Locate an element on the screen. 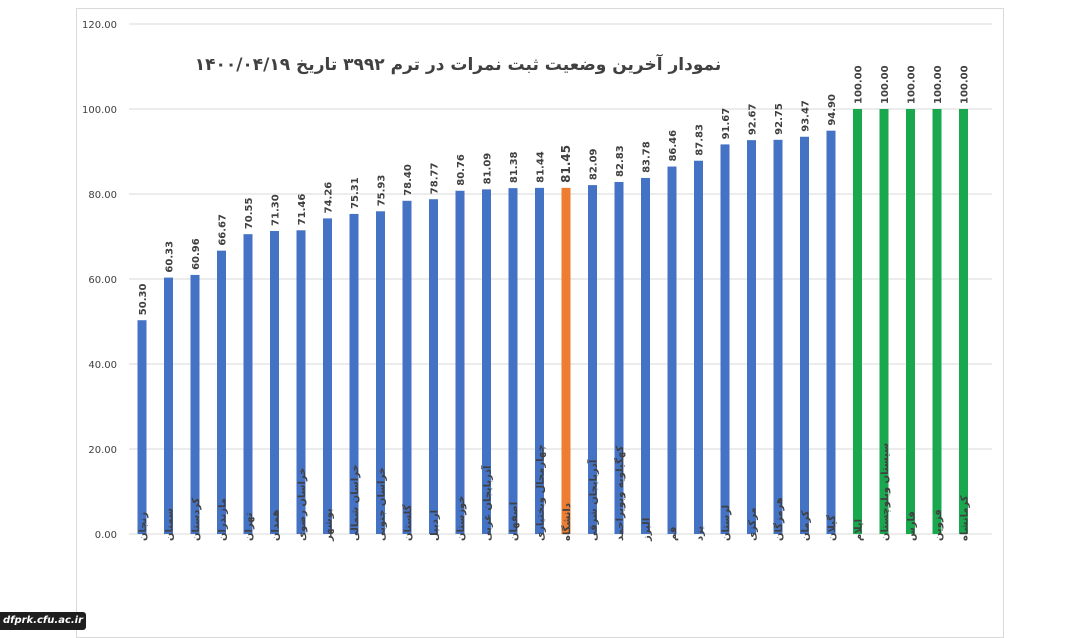 The image size is (1077, 638). y-tick-label: 40.00 is located at coordinates (102, 365).